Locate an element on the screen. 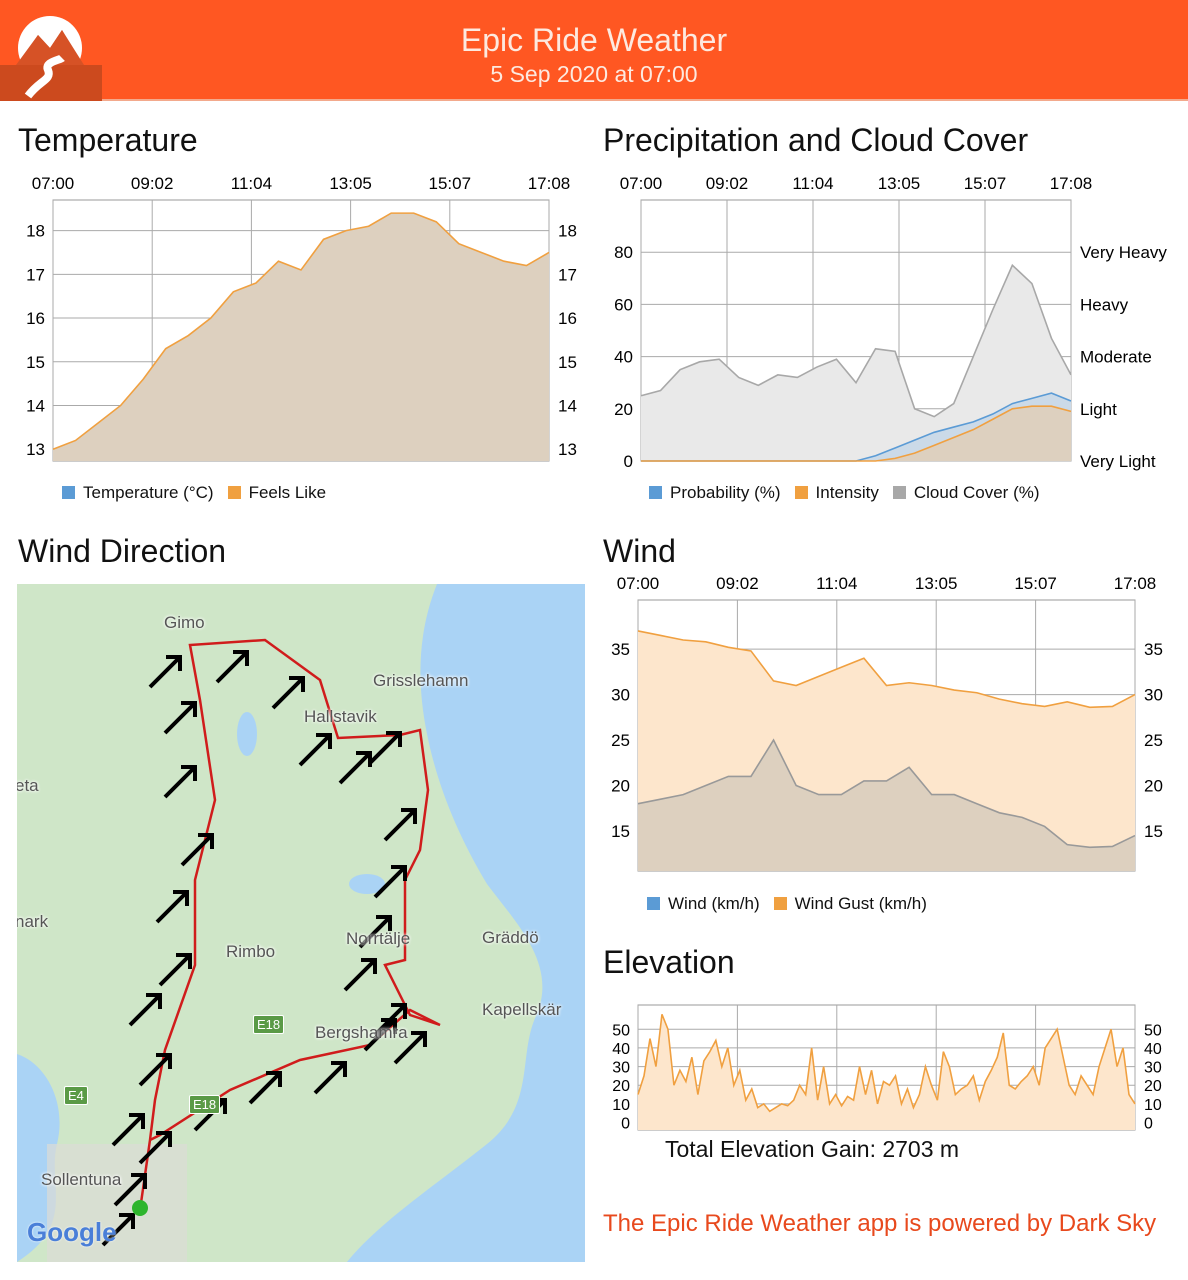  wind-arrows is located at coordinates (264, 948).